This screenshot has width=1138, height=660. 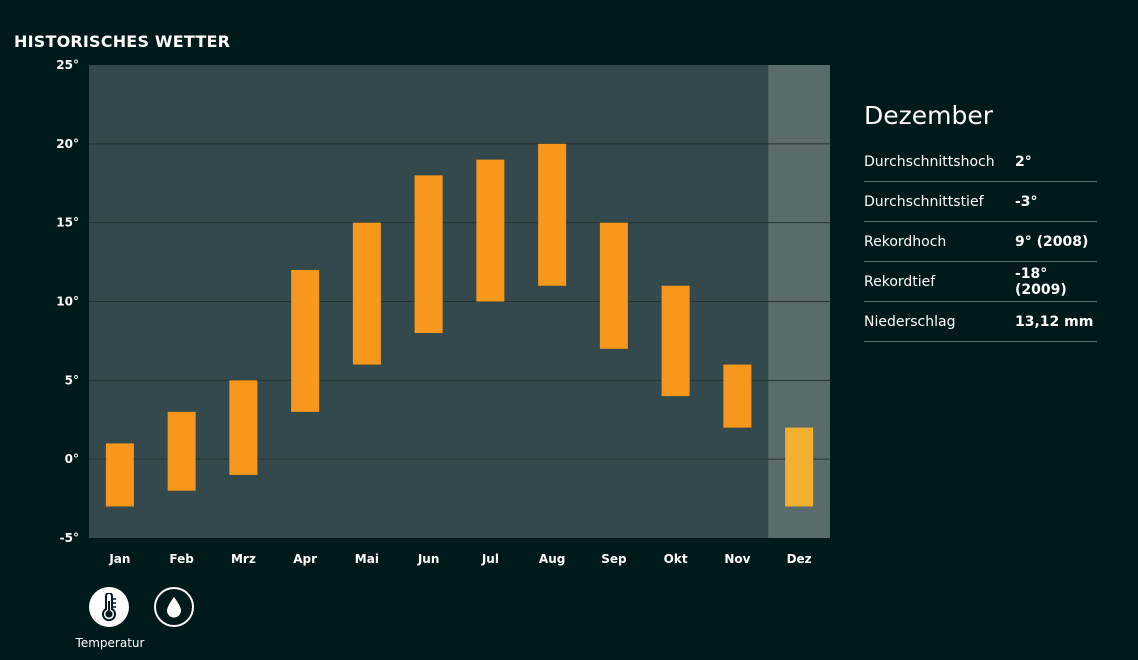 I want to click on detail-value: -3°, so click(x=1026, y=201).